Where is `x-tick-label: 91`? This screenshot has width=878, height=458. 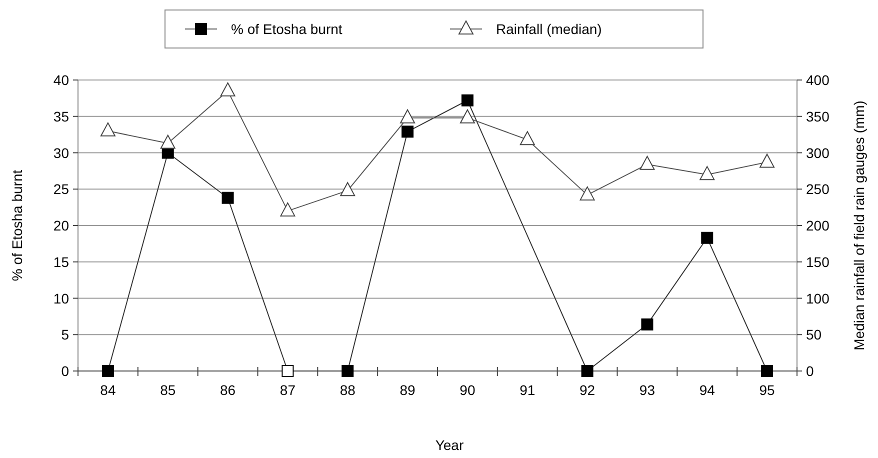 x-tick-label: 91 is located at coordinates (528, 390).